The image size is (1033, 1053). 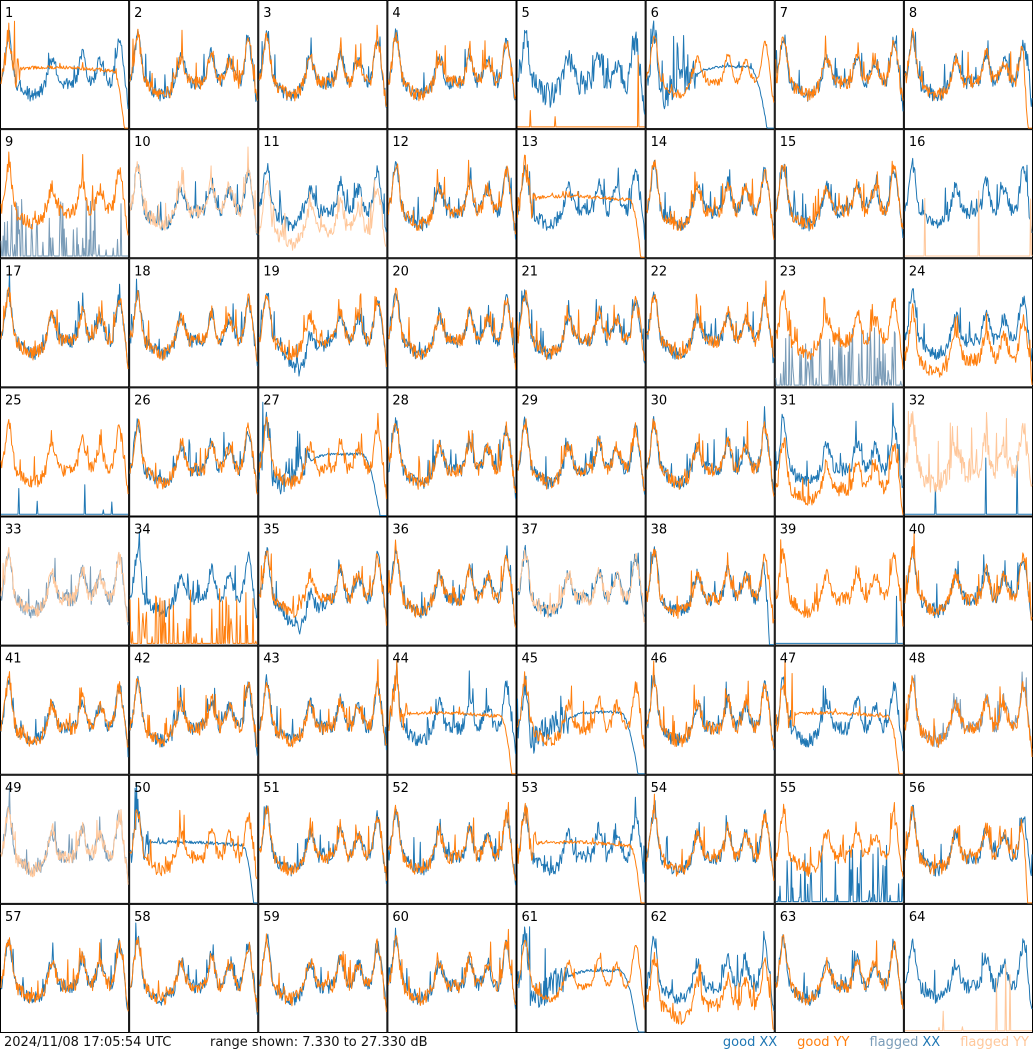 What do you see at coordinates (917, 917) in the screenshot?
I see `panel-number: 64` at bounding box center [917, 917].